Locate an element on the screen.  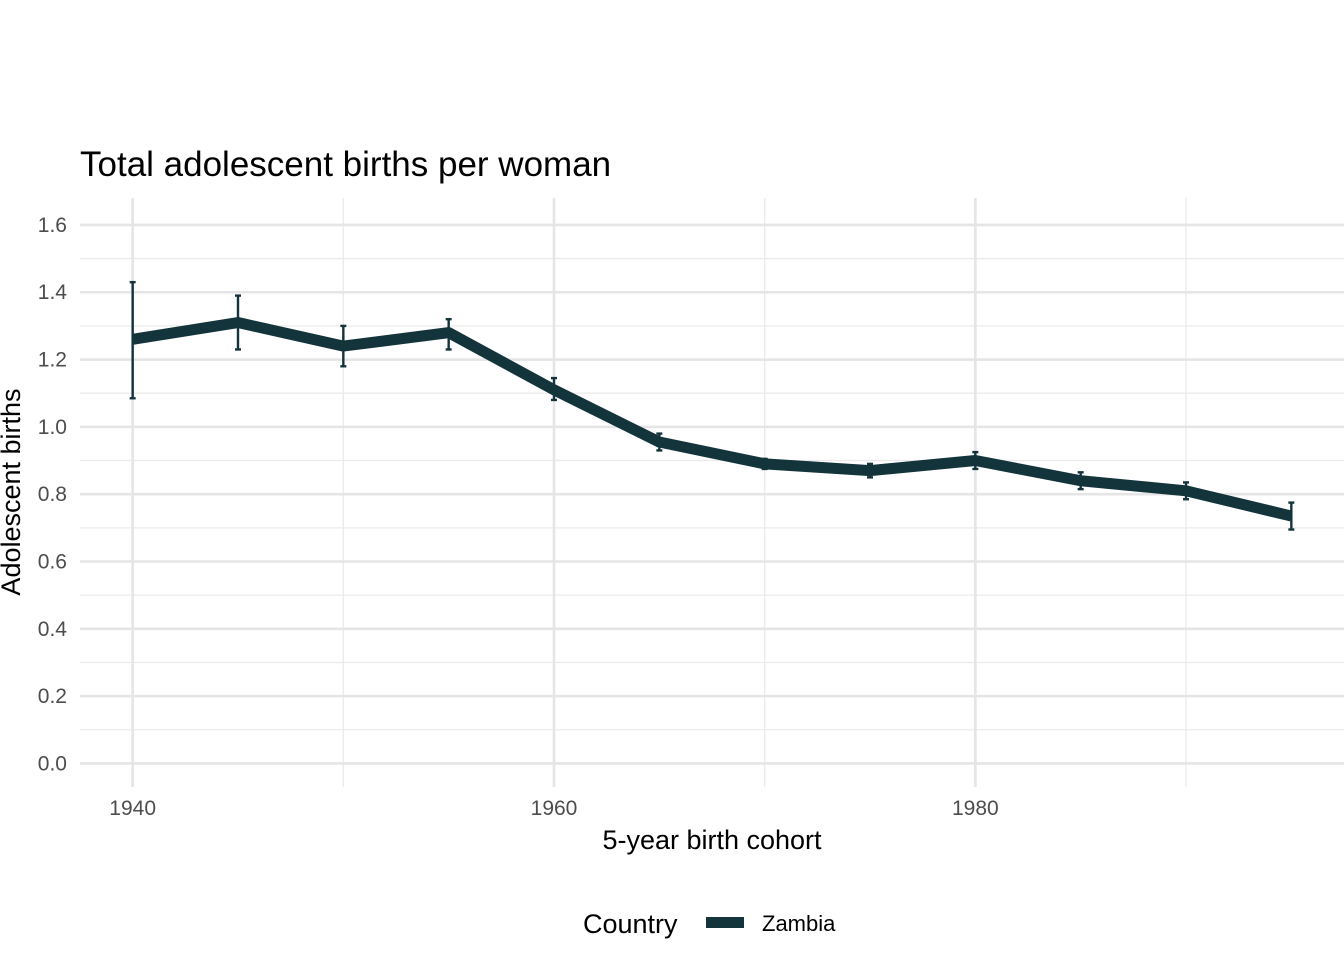
x-axis-title: 5-year birth cohort is located at coordinates (712, 840).